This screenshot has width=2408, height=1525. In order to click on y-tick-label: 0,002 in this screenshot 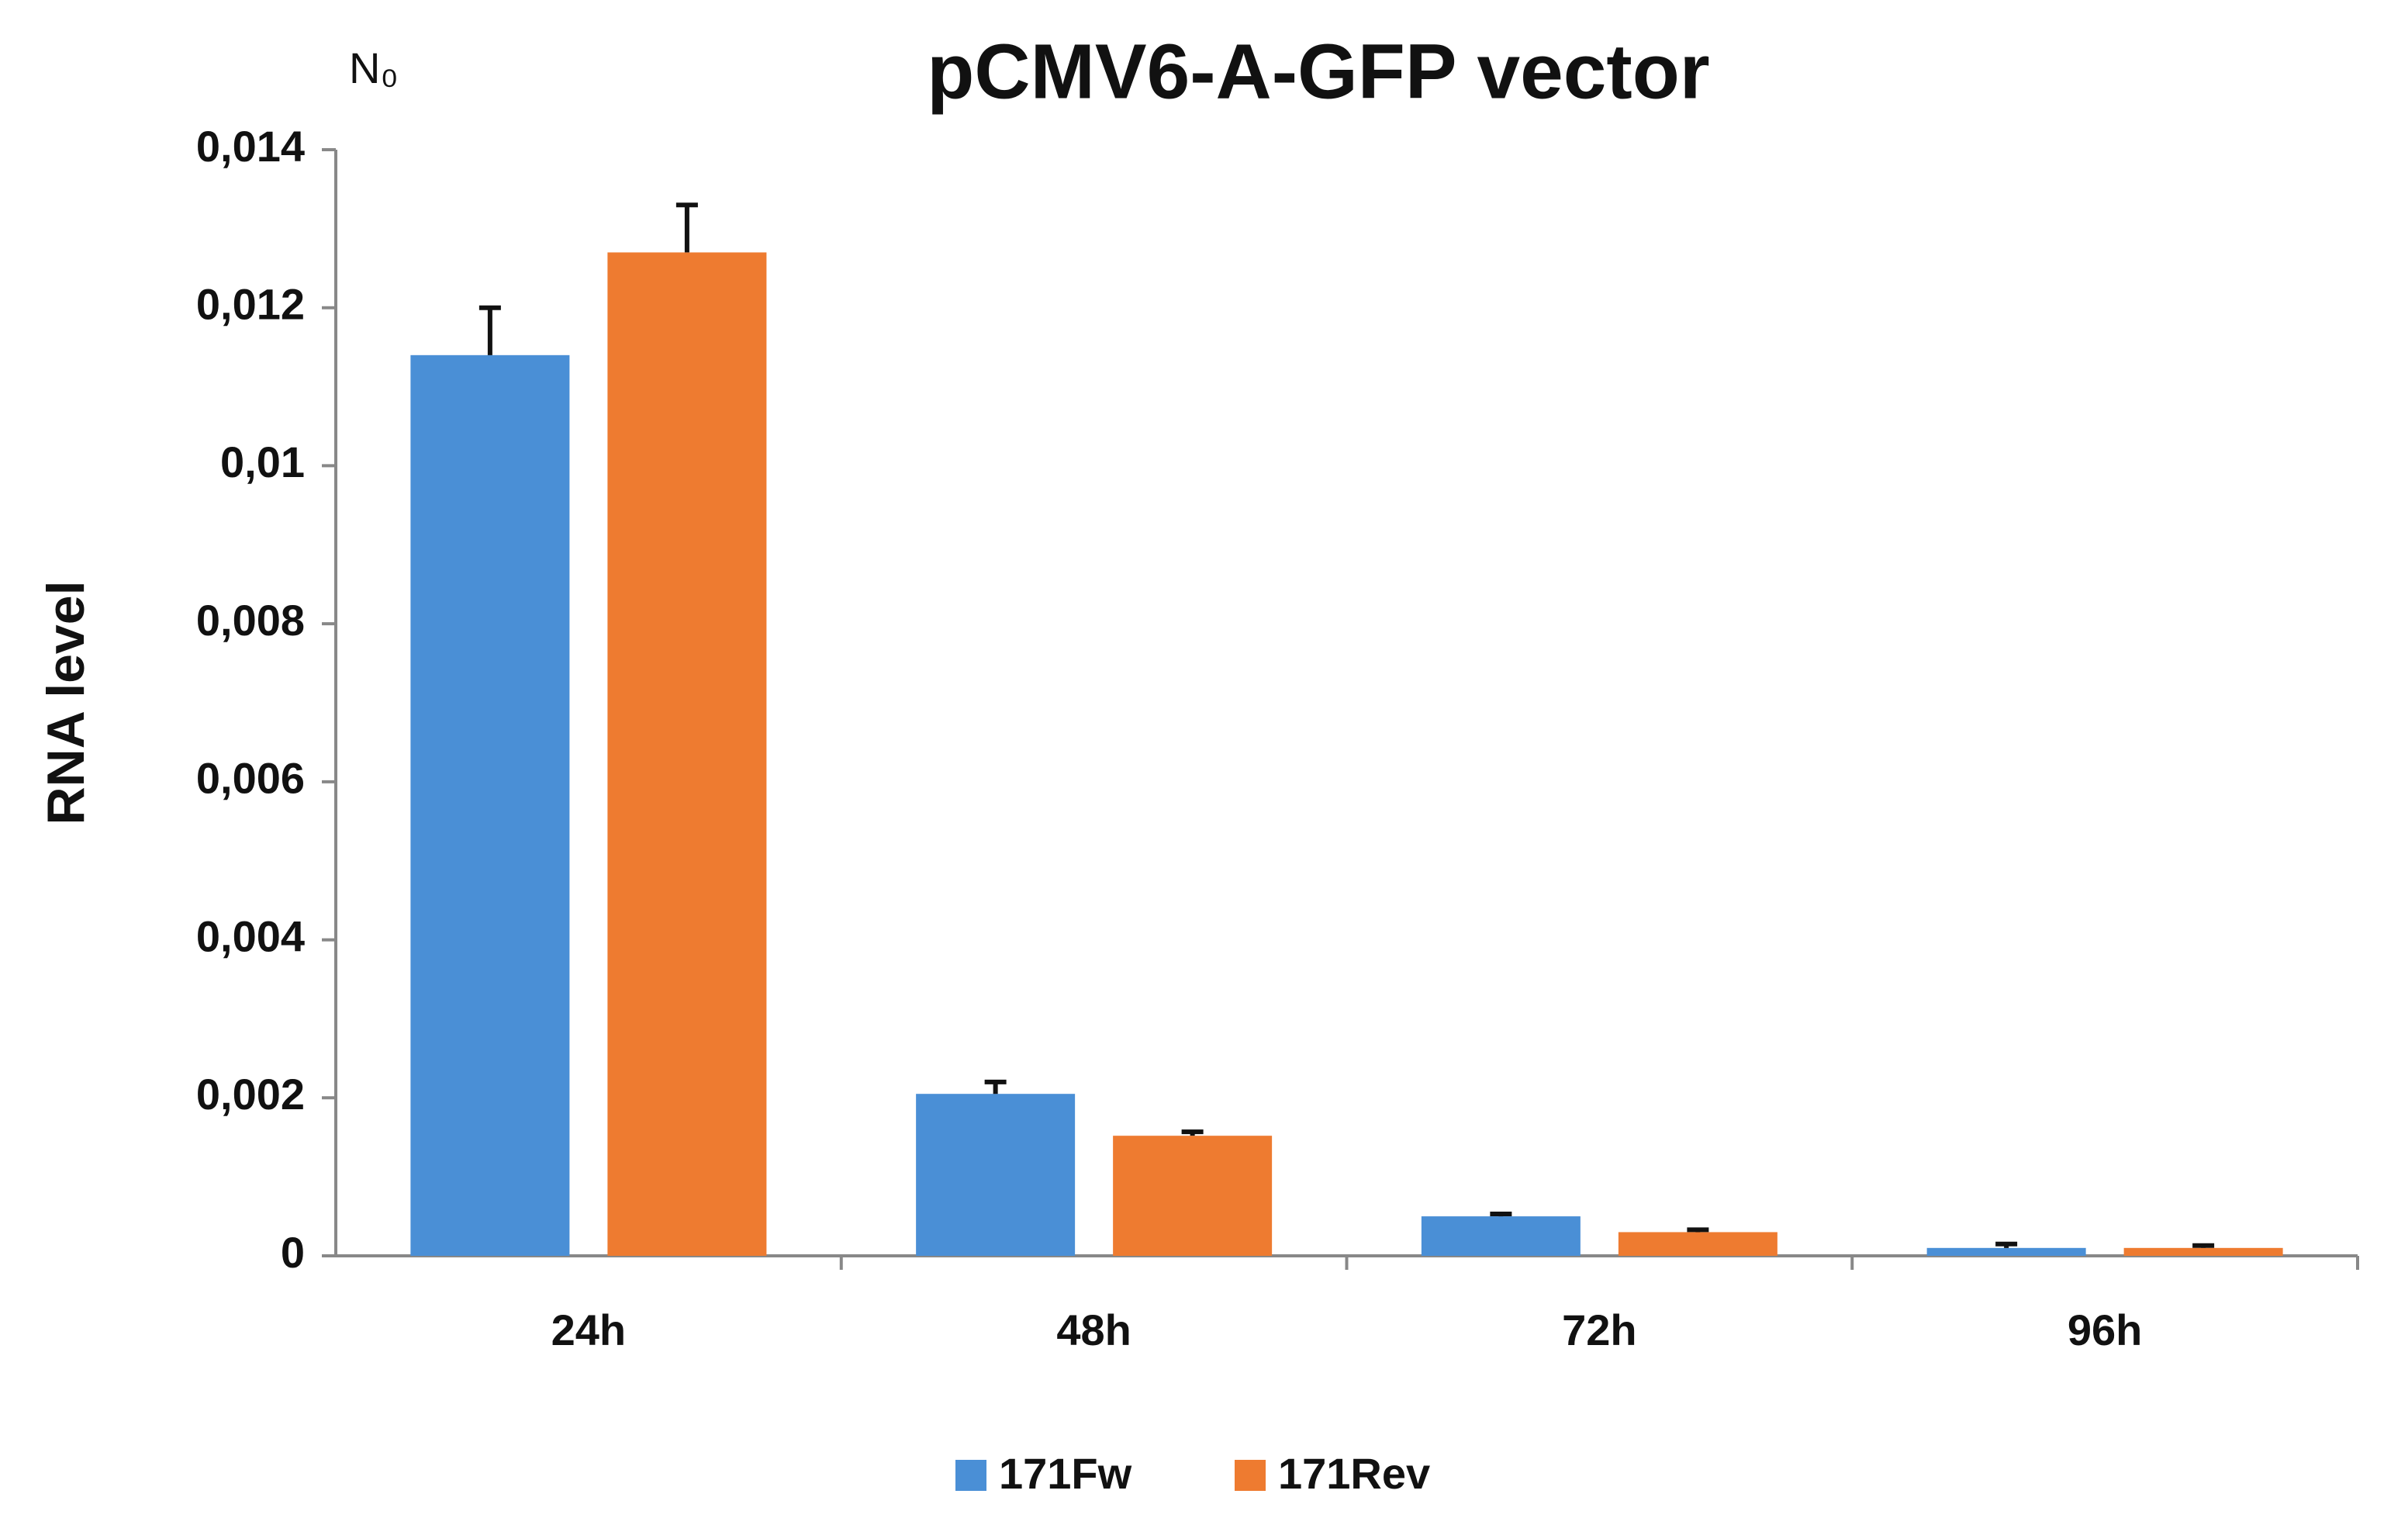, I will do `click(250, 1094)`.